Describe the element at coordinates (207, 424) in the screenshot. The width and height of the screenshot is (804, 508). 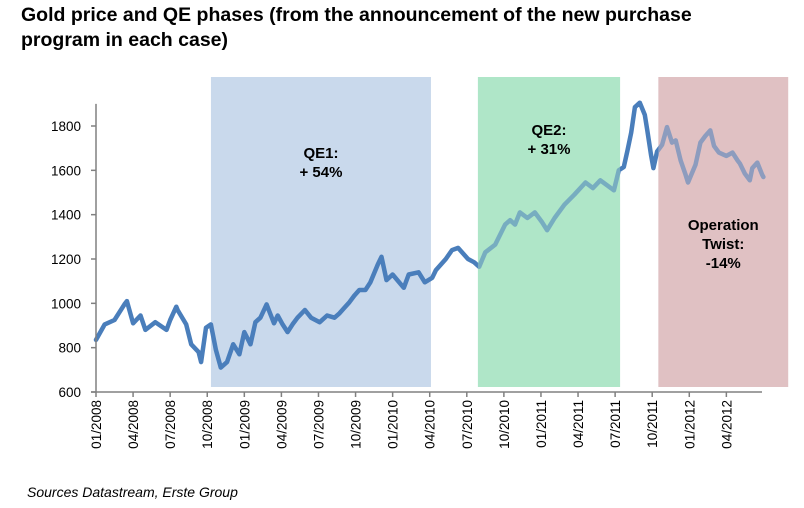
I see `x-tick-label: 10/2008` at that location.